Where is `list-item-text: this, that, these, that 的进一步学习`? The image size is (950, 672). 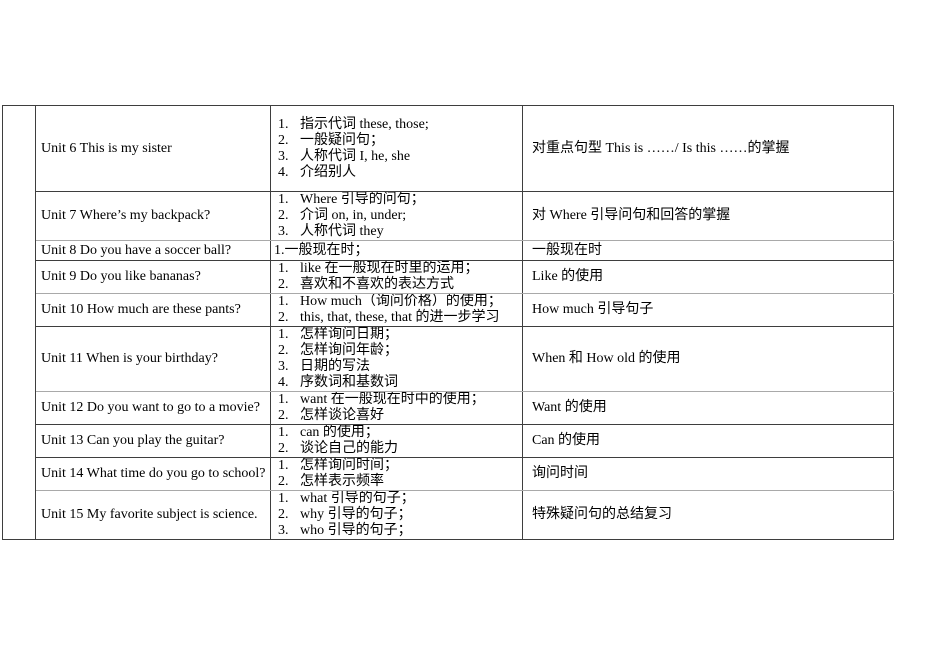
list-item-text: this, that, these, that 的进一步学习 is located at coordinates (400, 317).